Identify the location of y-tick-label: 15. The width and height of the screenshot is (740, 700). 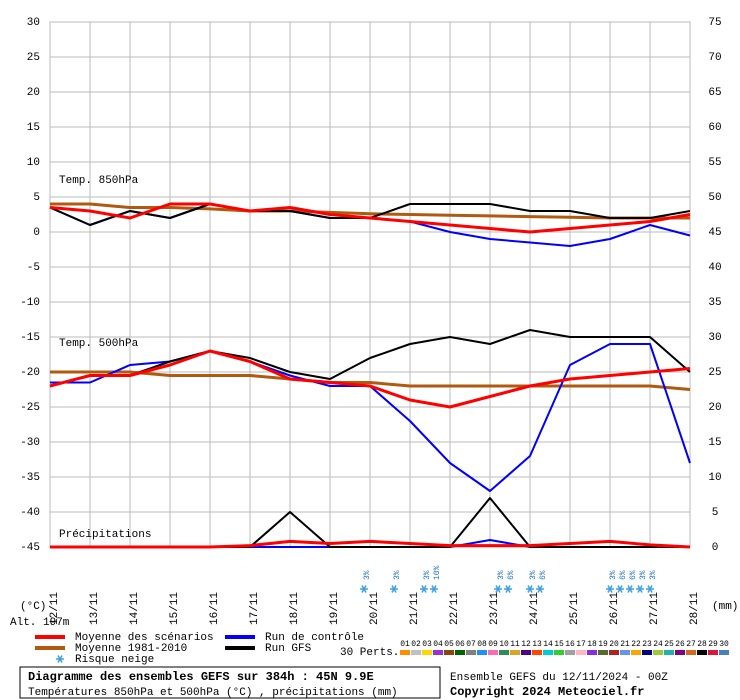
(33, 128).